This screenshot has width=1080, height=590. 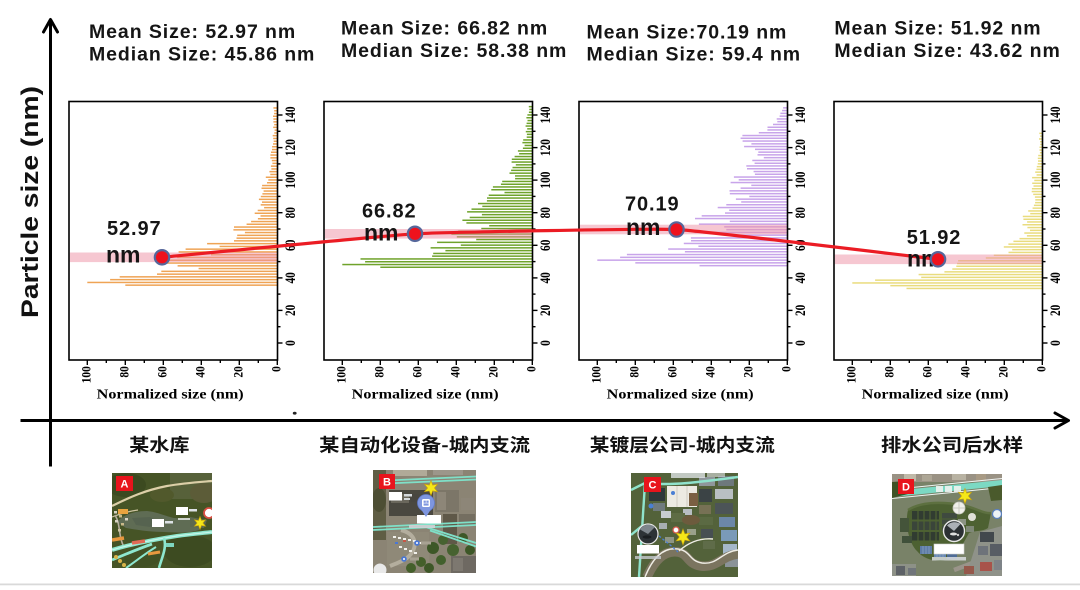 I want to click on svg-text: Mean Size: 51.92 nm, so click(x=937, y=29).